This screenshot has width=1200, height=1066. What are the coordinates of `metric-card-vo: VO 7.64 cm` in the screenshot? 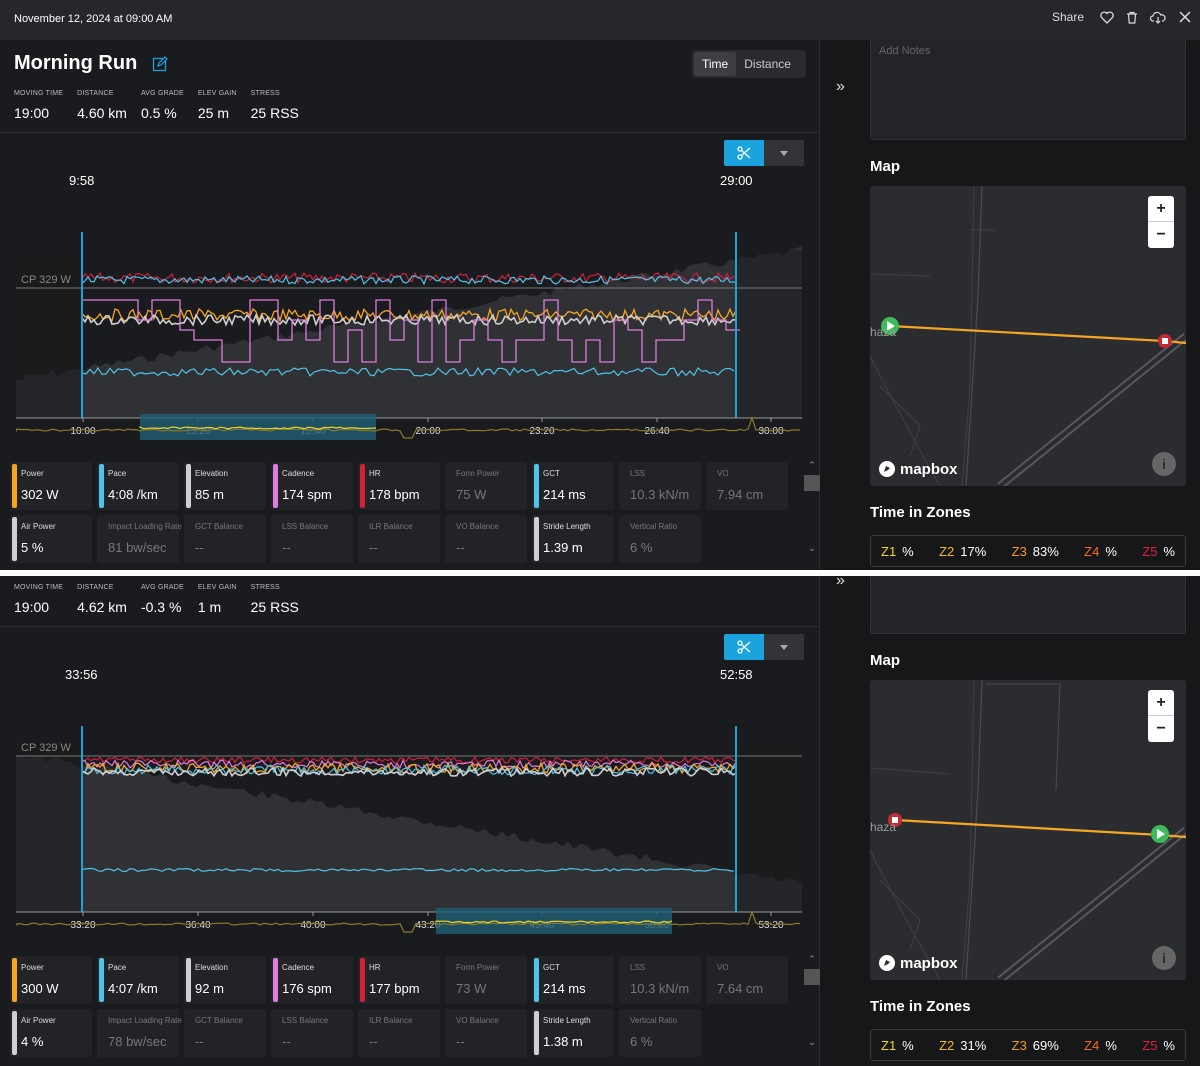 It's located at (747, 980).